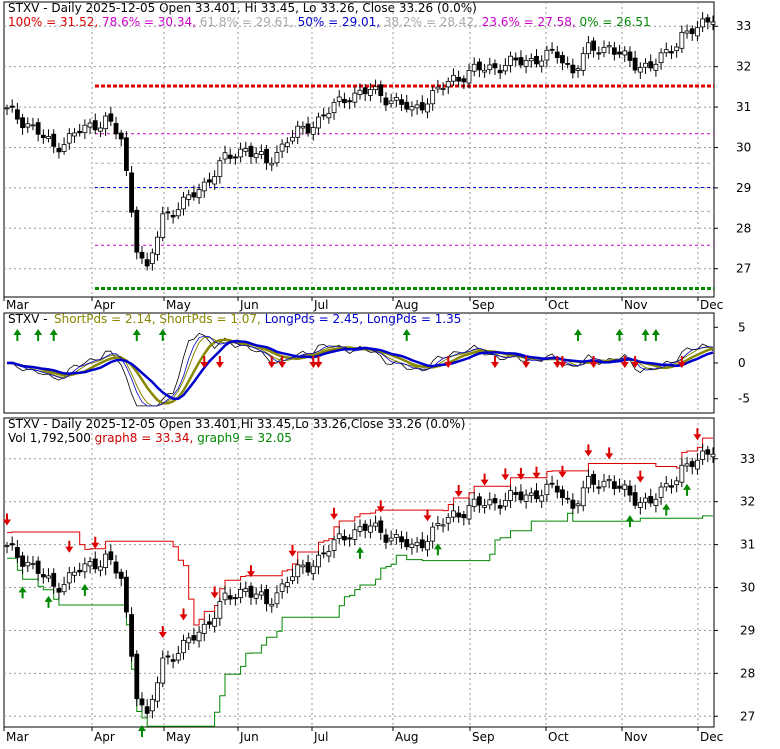 This screenshot has height=749, width=780. I want to click on lower-legend-item: graph9 = 32.05, so click(244, 438).